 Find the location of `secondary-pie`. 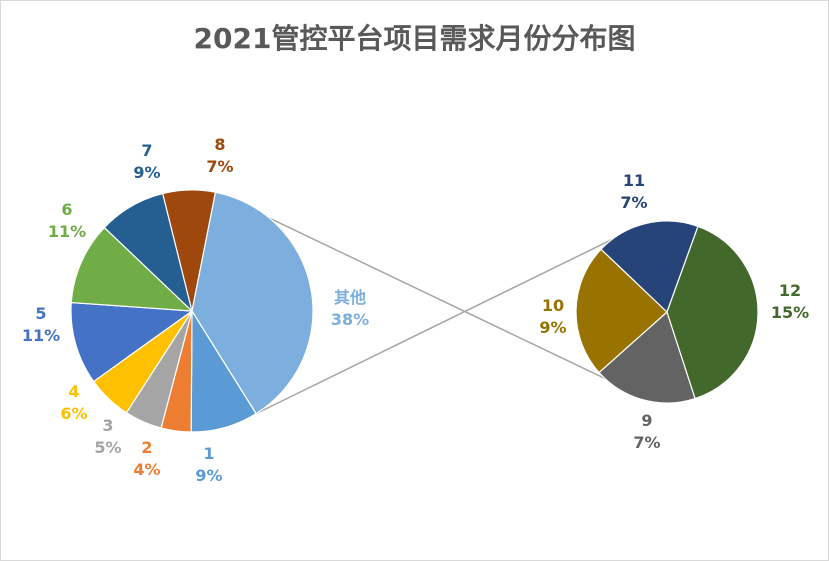

secondary-pie is located at coordinates (667, 312).